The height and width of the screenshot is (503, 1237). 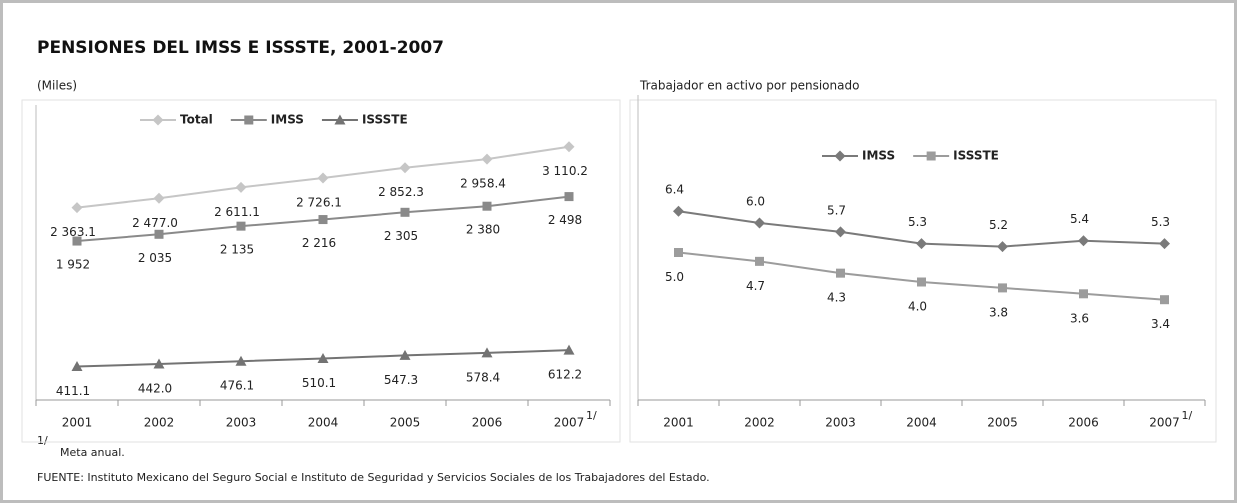 What do you see at coordinates (73, 391) in the screenshot?
I see `data-label: 411.1` at bounding box center [73, 391].